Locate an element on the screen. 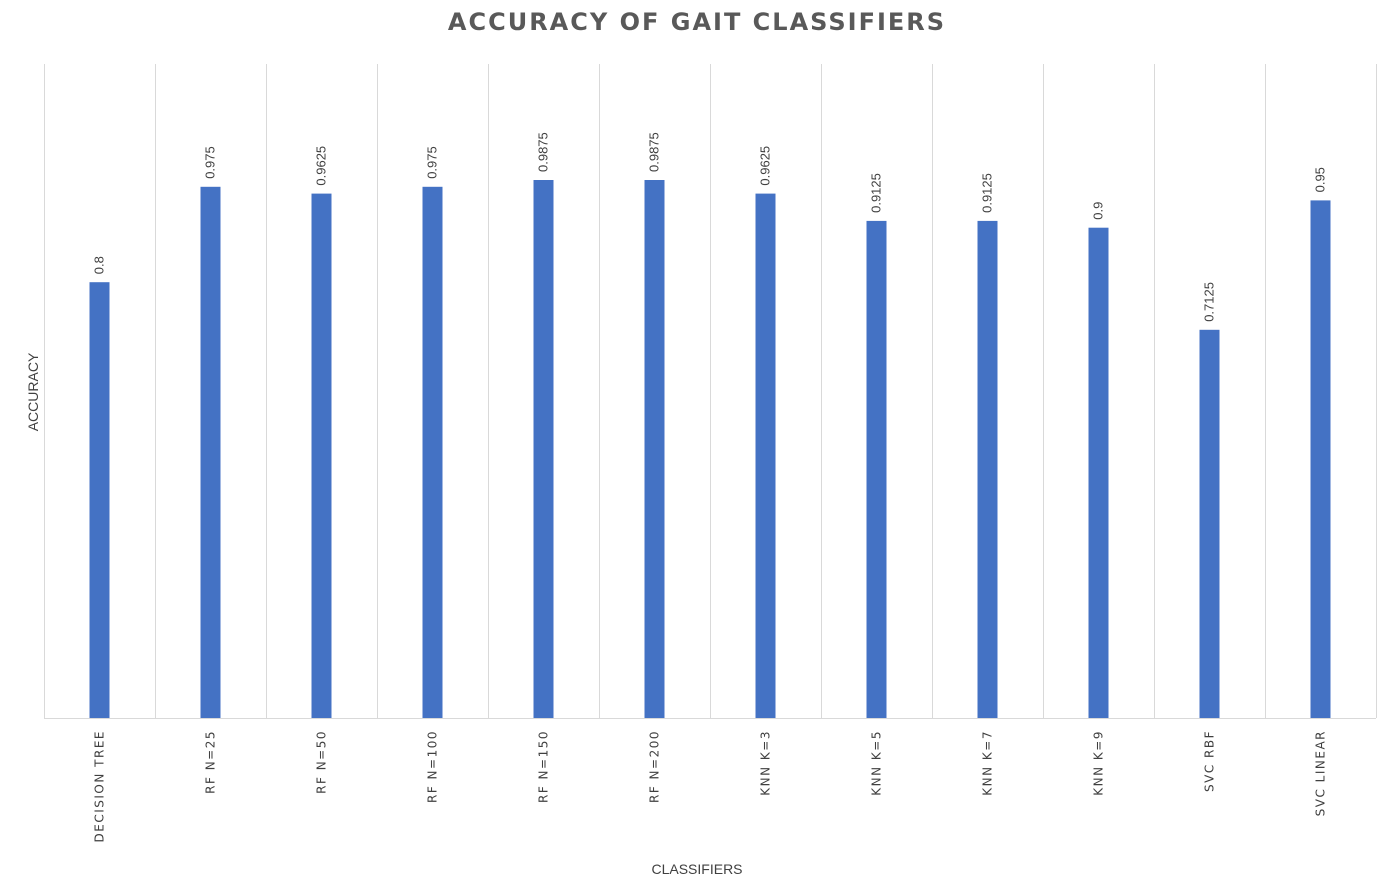  x-tick-label: SVC RBF is located at coordinates (1210, 761).